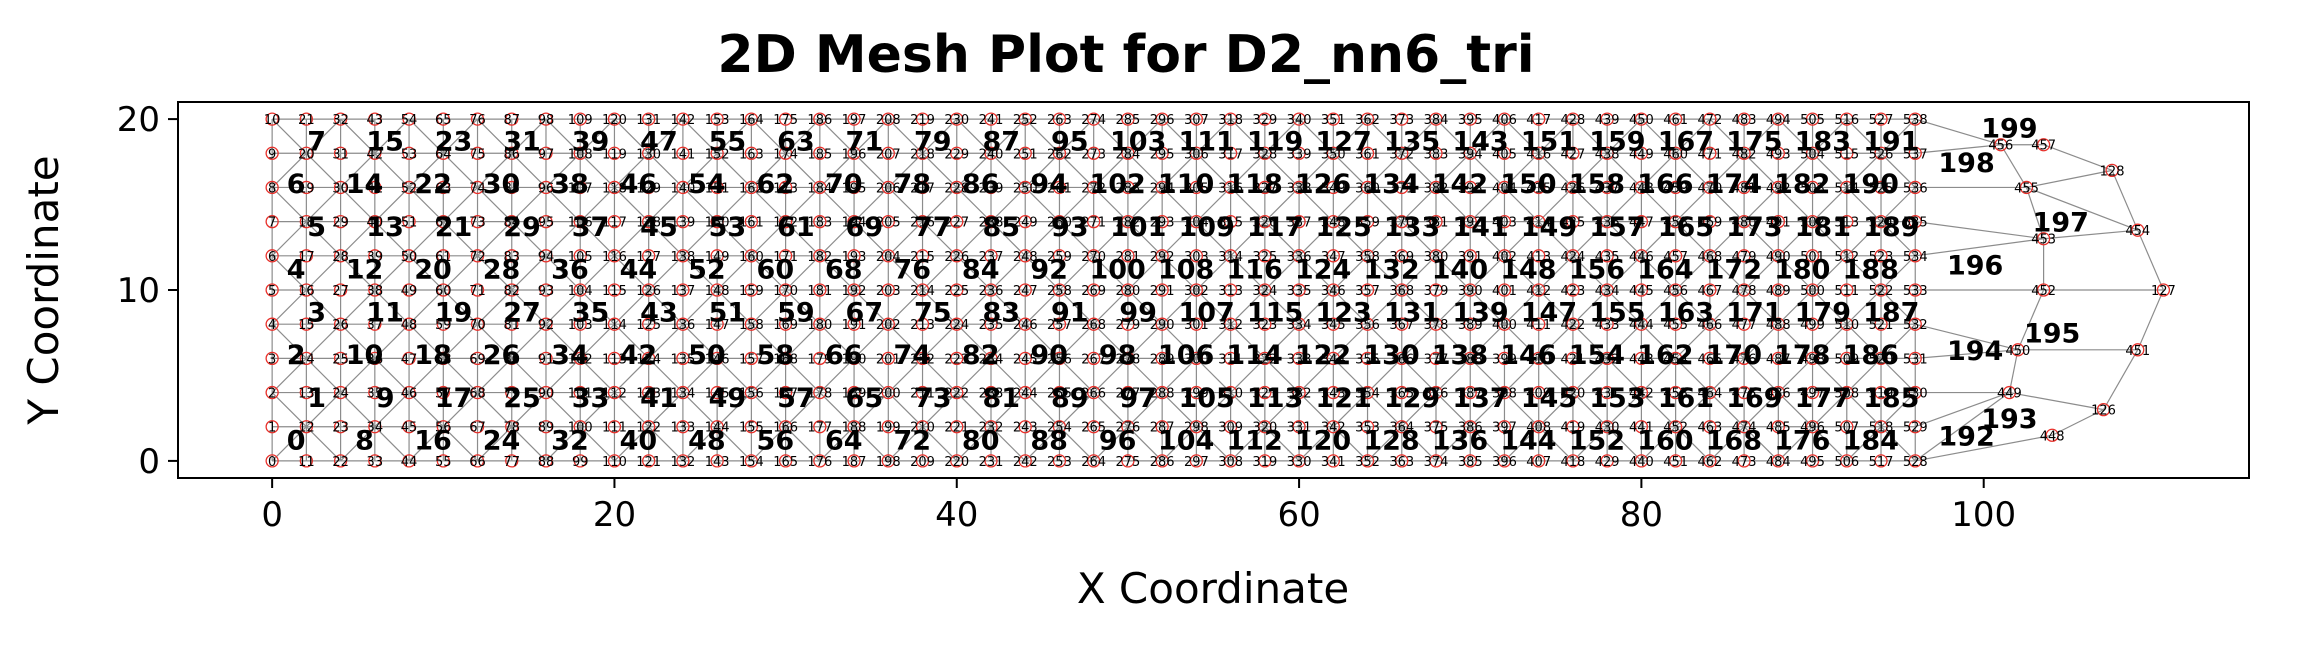 Image resolution: width=2299 pixels, height=646 pixels. Describe the element at coordinates (1573, 325) in the screenshot. I see `node-label: 422` at that location.